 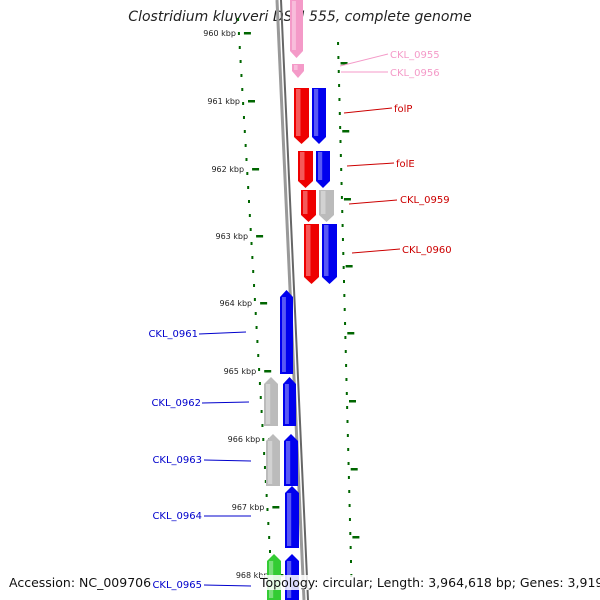 I want to click on leader-line-folp, so click(x=368, y=110).